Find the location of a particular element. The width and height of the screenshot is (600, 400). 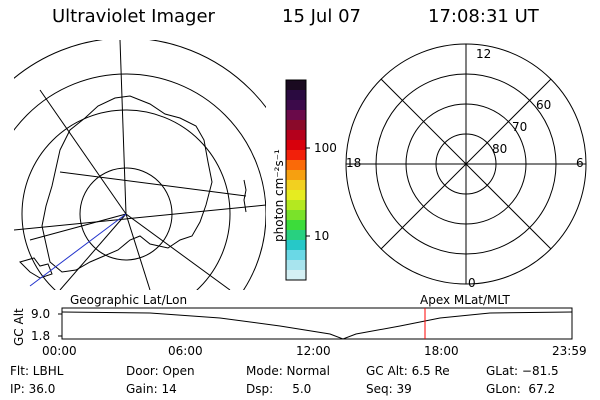

dial-label-lat-70: 70 is located at coordinates (520, 127).